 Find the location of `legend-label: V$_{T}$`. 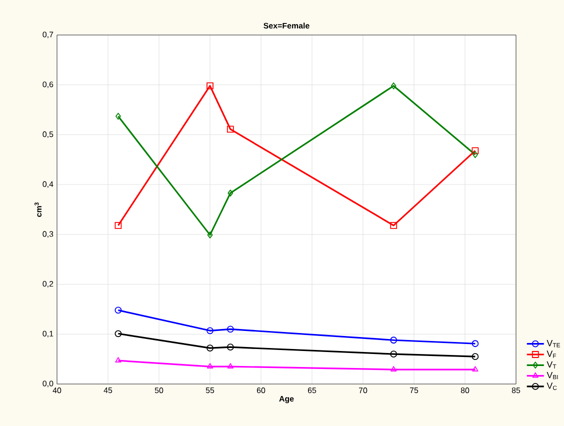

legend-label: V$_{T}$ is located at coordinates (551, 365).